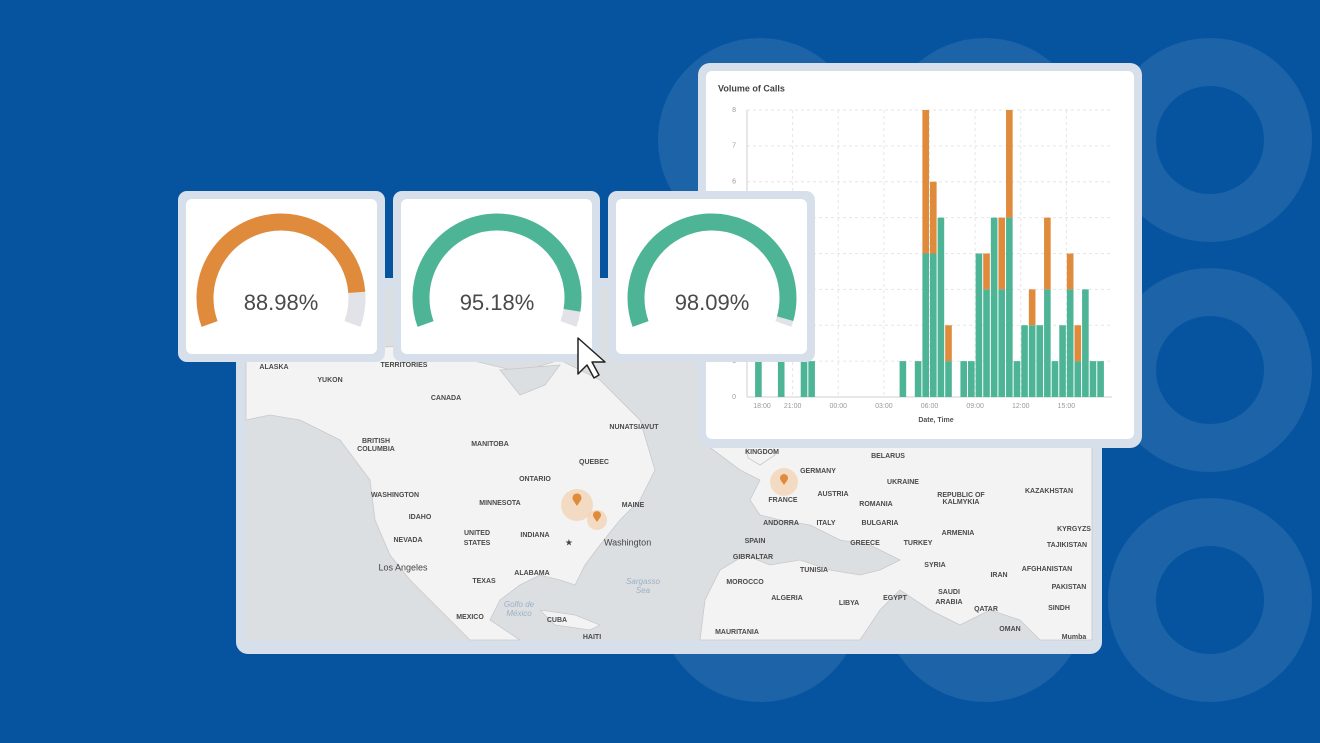  I want to click on y-tick-label: 8, so click(734, 110).